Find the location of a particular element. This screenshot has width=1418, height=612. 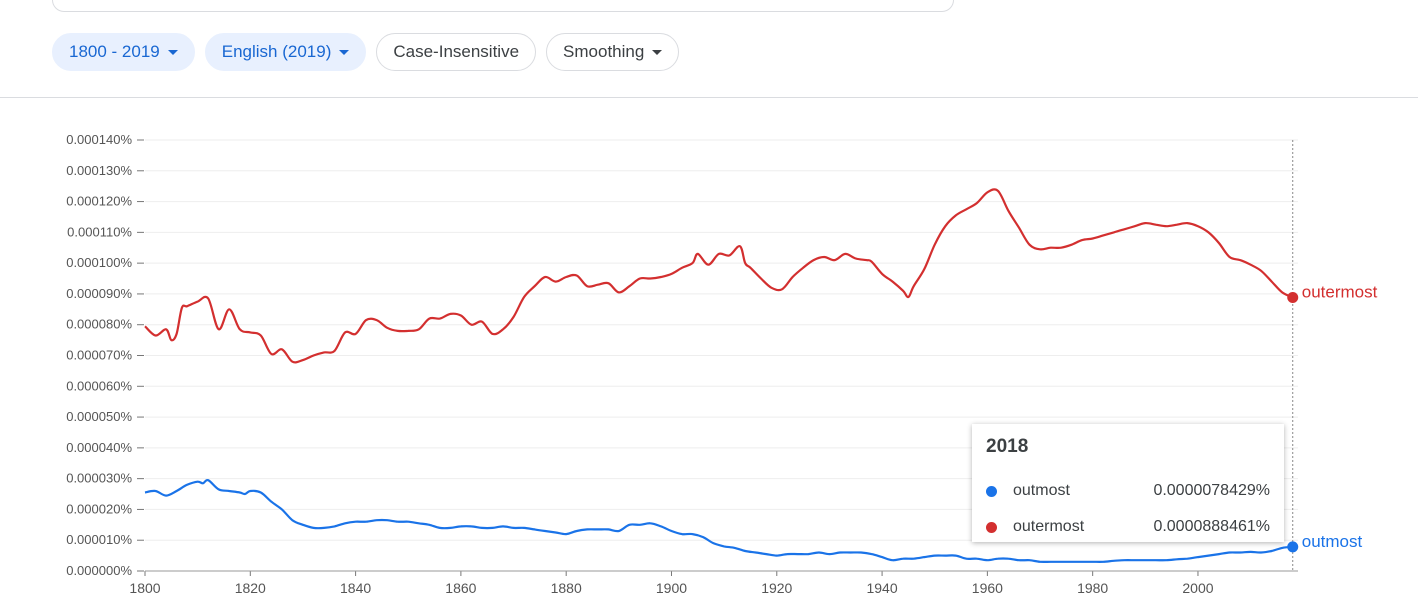

case-insensitive-toggle: Case-Insensitive is located at coordinates (456, 52).